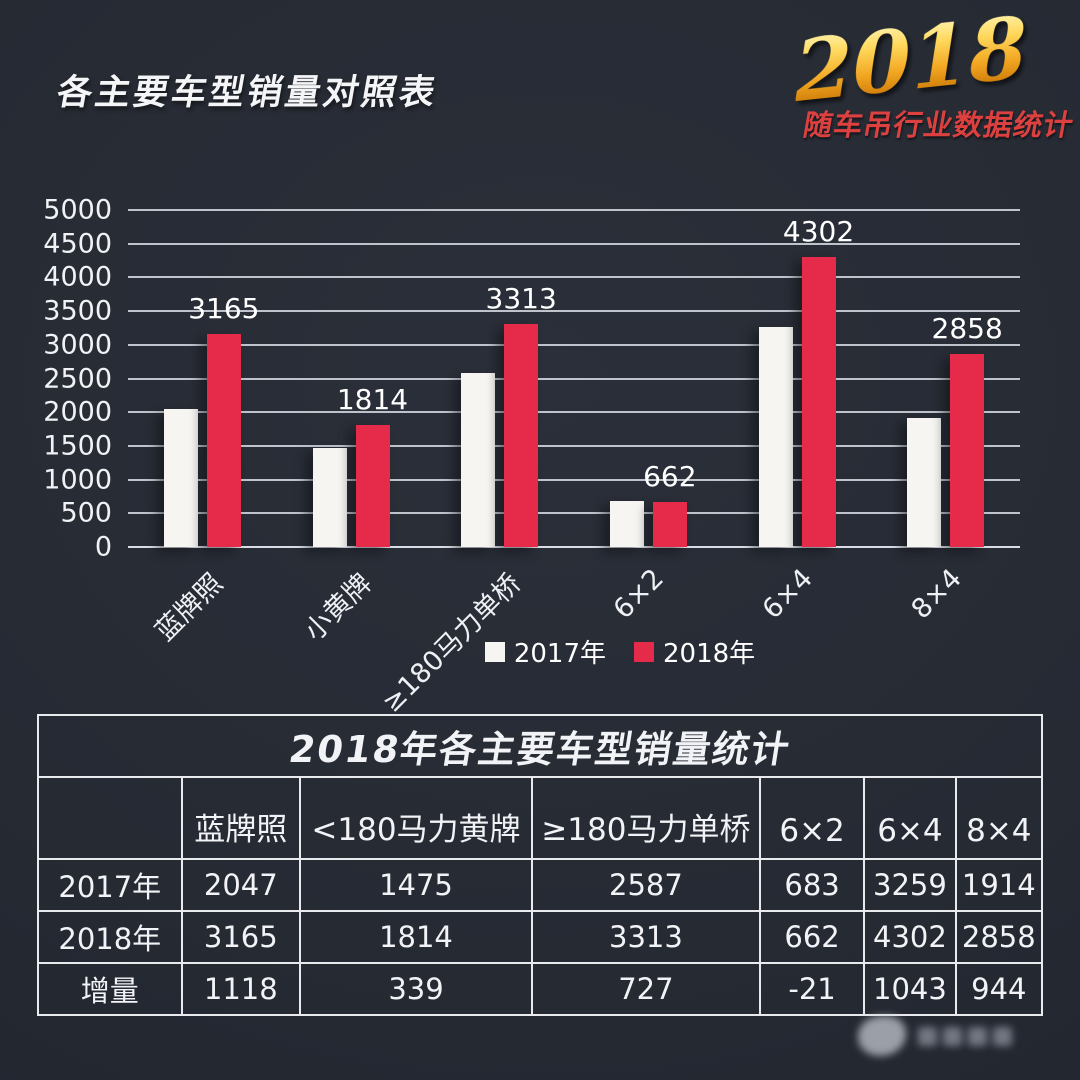 The width and height of the screenshot is (1080, 1080). What do you see at coordinates (77, 345) in the screenshot?
I see `y-tick-label: 3000` at bounding box center [77, 345].